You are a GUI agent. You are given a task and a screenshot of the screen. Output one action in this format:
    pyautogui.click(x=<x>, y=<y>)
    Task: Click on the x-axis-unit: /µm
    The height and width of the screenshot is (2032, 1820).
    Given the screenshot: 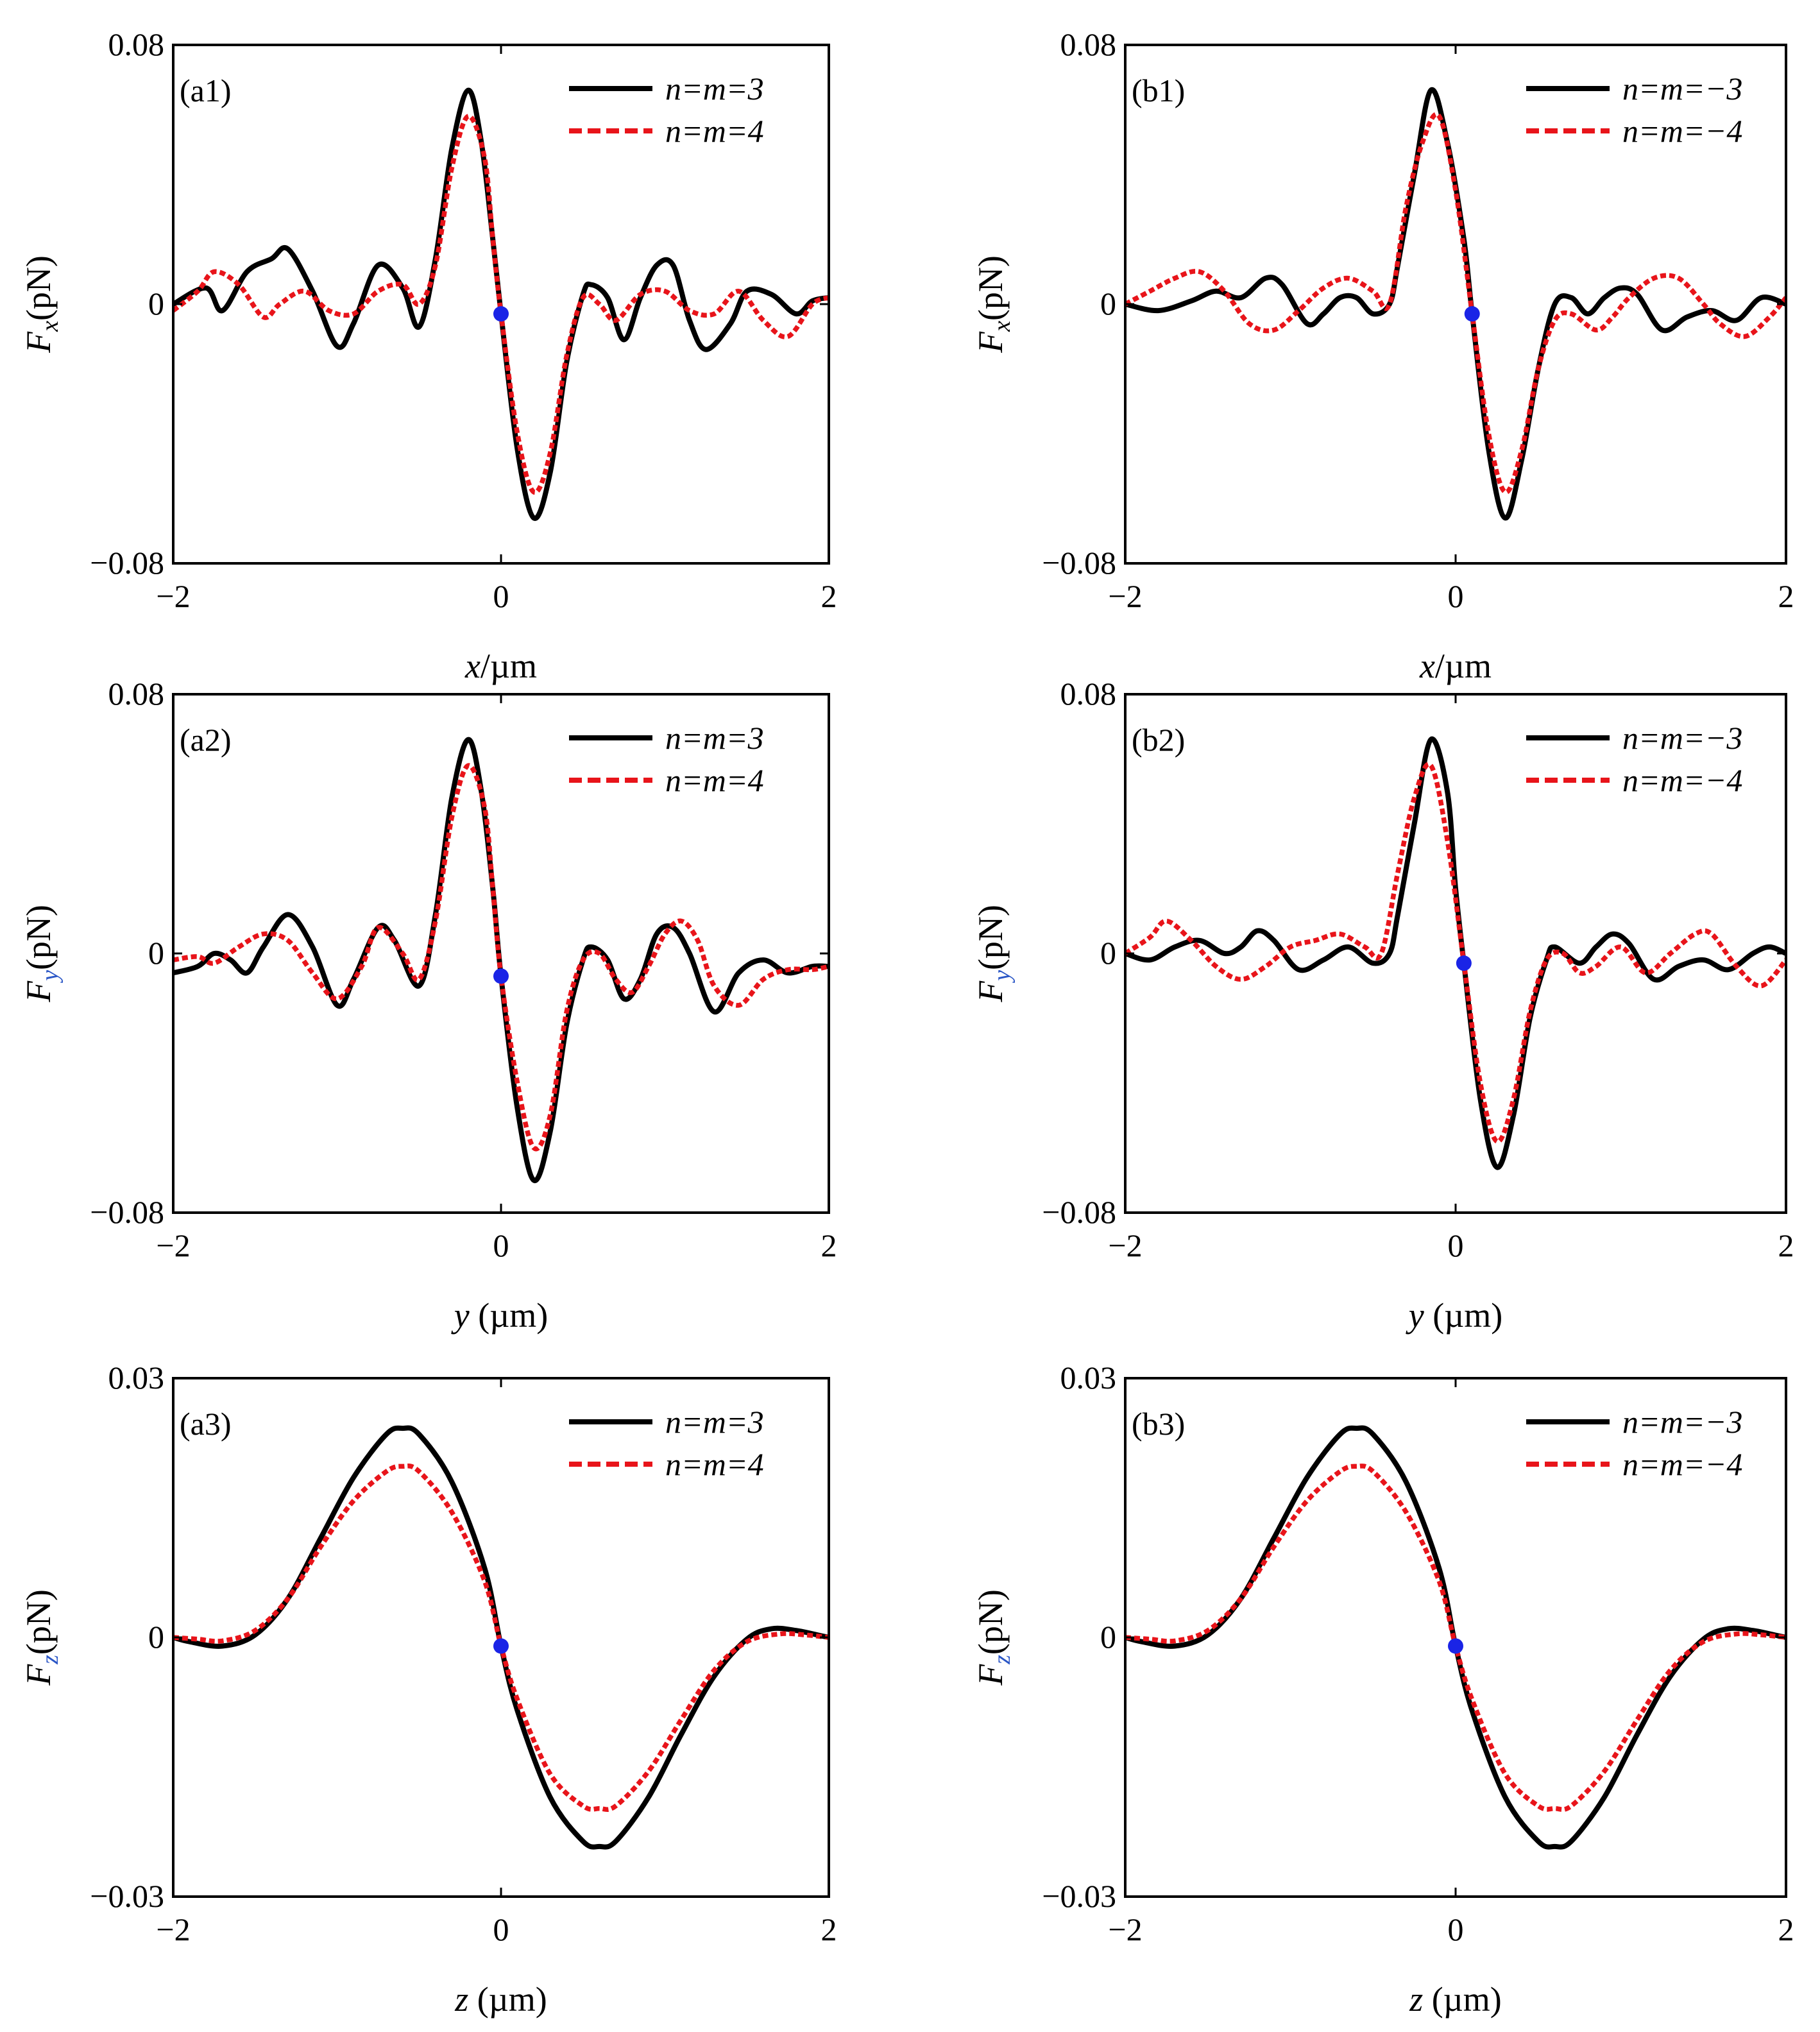 What is the action you would take?
    pyautogui.click(x=1463, y=666)
    